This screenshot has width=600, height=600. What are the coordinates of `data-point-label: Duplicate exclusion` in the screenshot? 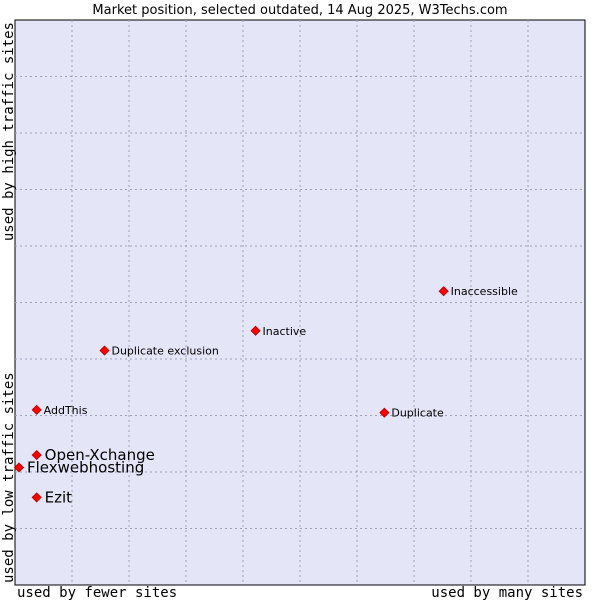 It's located at (164, 351).